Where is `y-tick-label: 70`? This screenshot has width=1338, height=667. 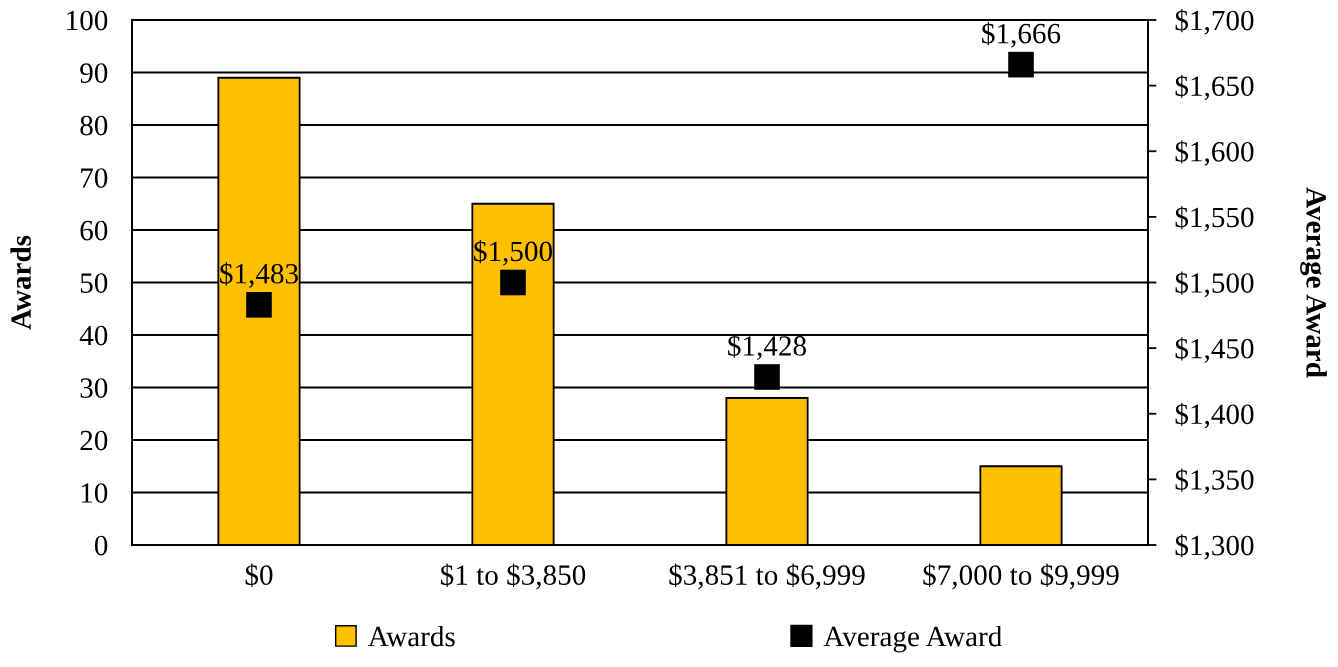 y-tick-label: 70 is located at coordinates (94, 178).